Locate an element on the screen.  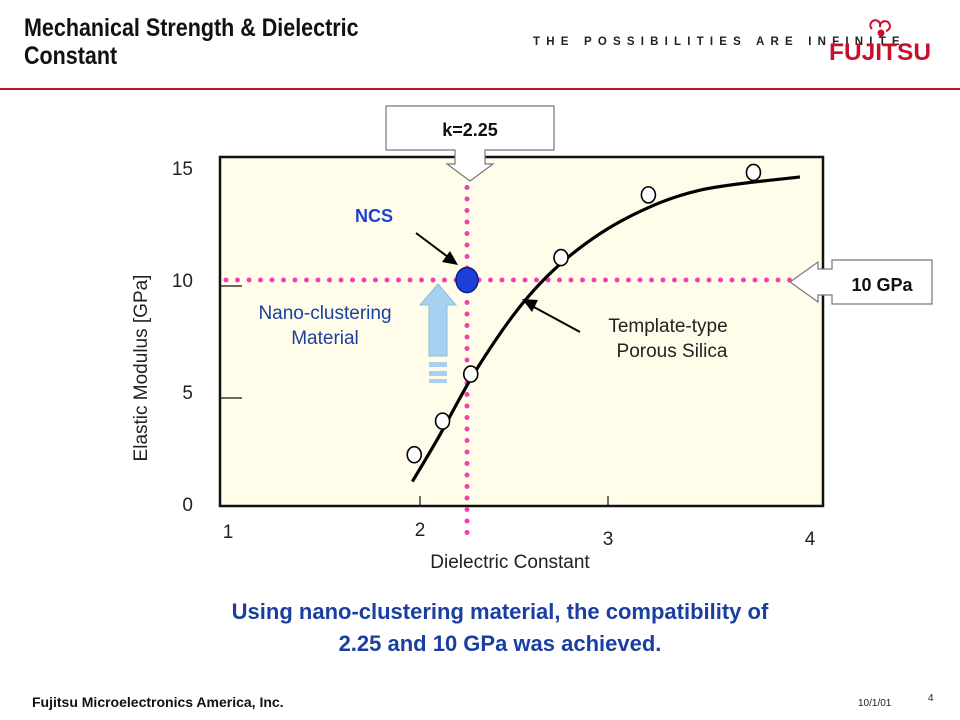
ncs-label: NCS is located at coordinates (374, 216).